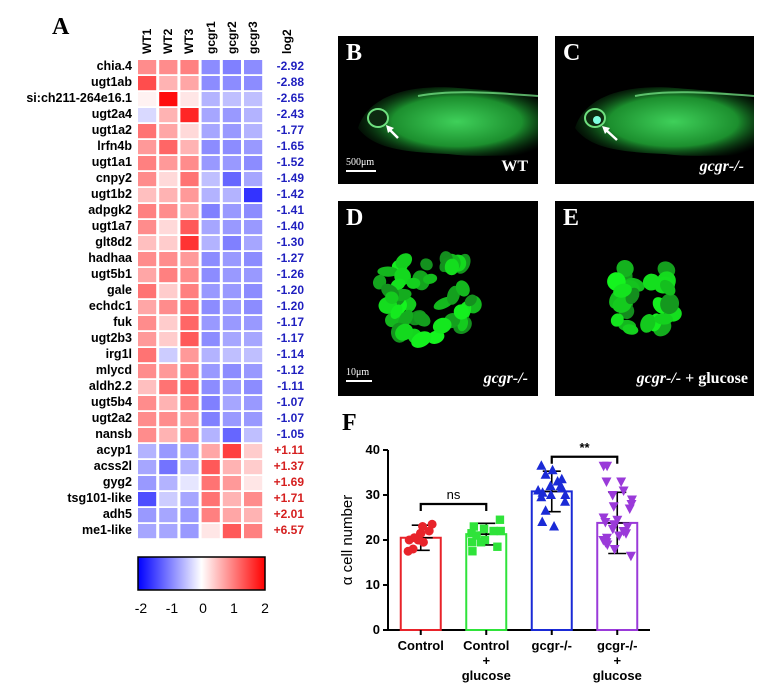 The width and height of the screenshot is (766, 694). I want to click on y-tick-label: 40, so click(373, 449).